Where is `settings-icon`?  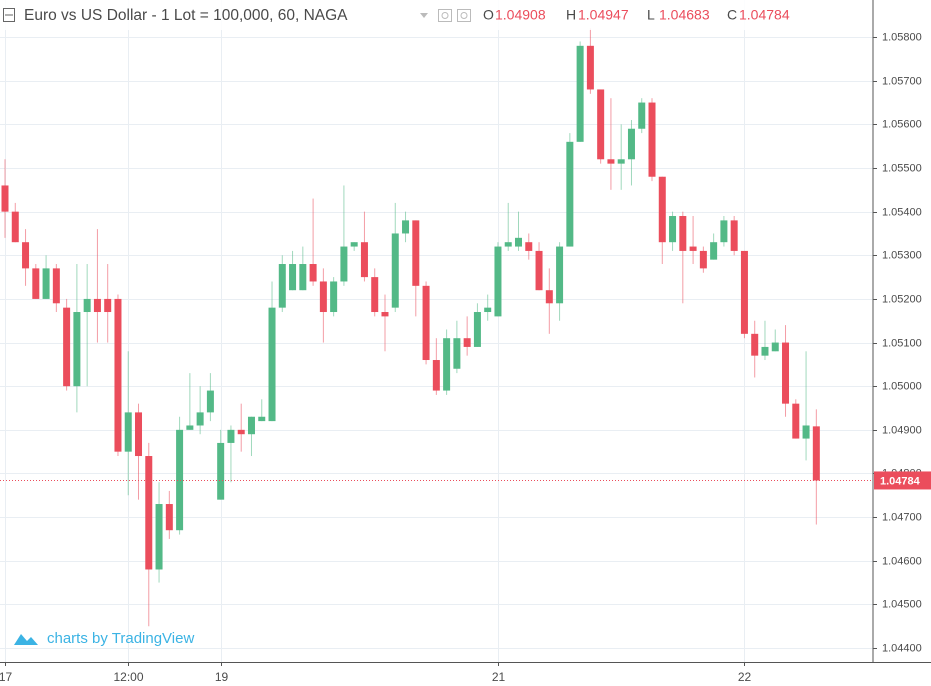
settings-icon is located at coordinates (464, 15).